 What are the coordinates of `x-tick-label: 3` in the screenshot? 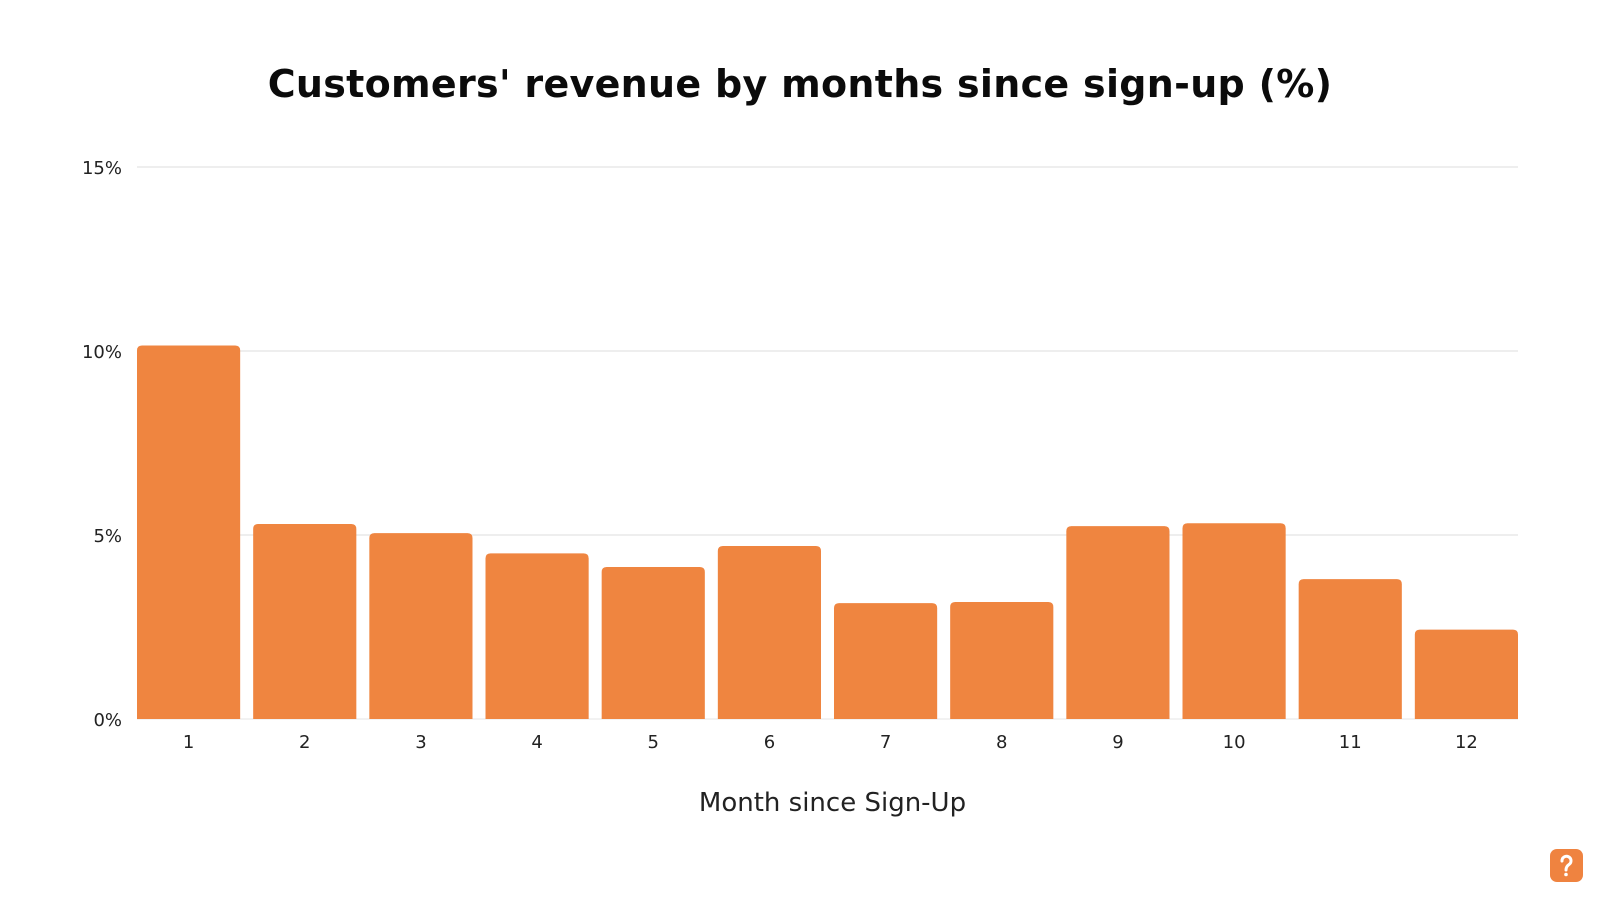 It's located at (420, 742).